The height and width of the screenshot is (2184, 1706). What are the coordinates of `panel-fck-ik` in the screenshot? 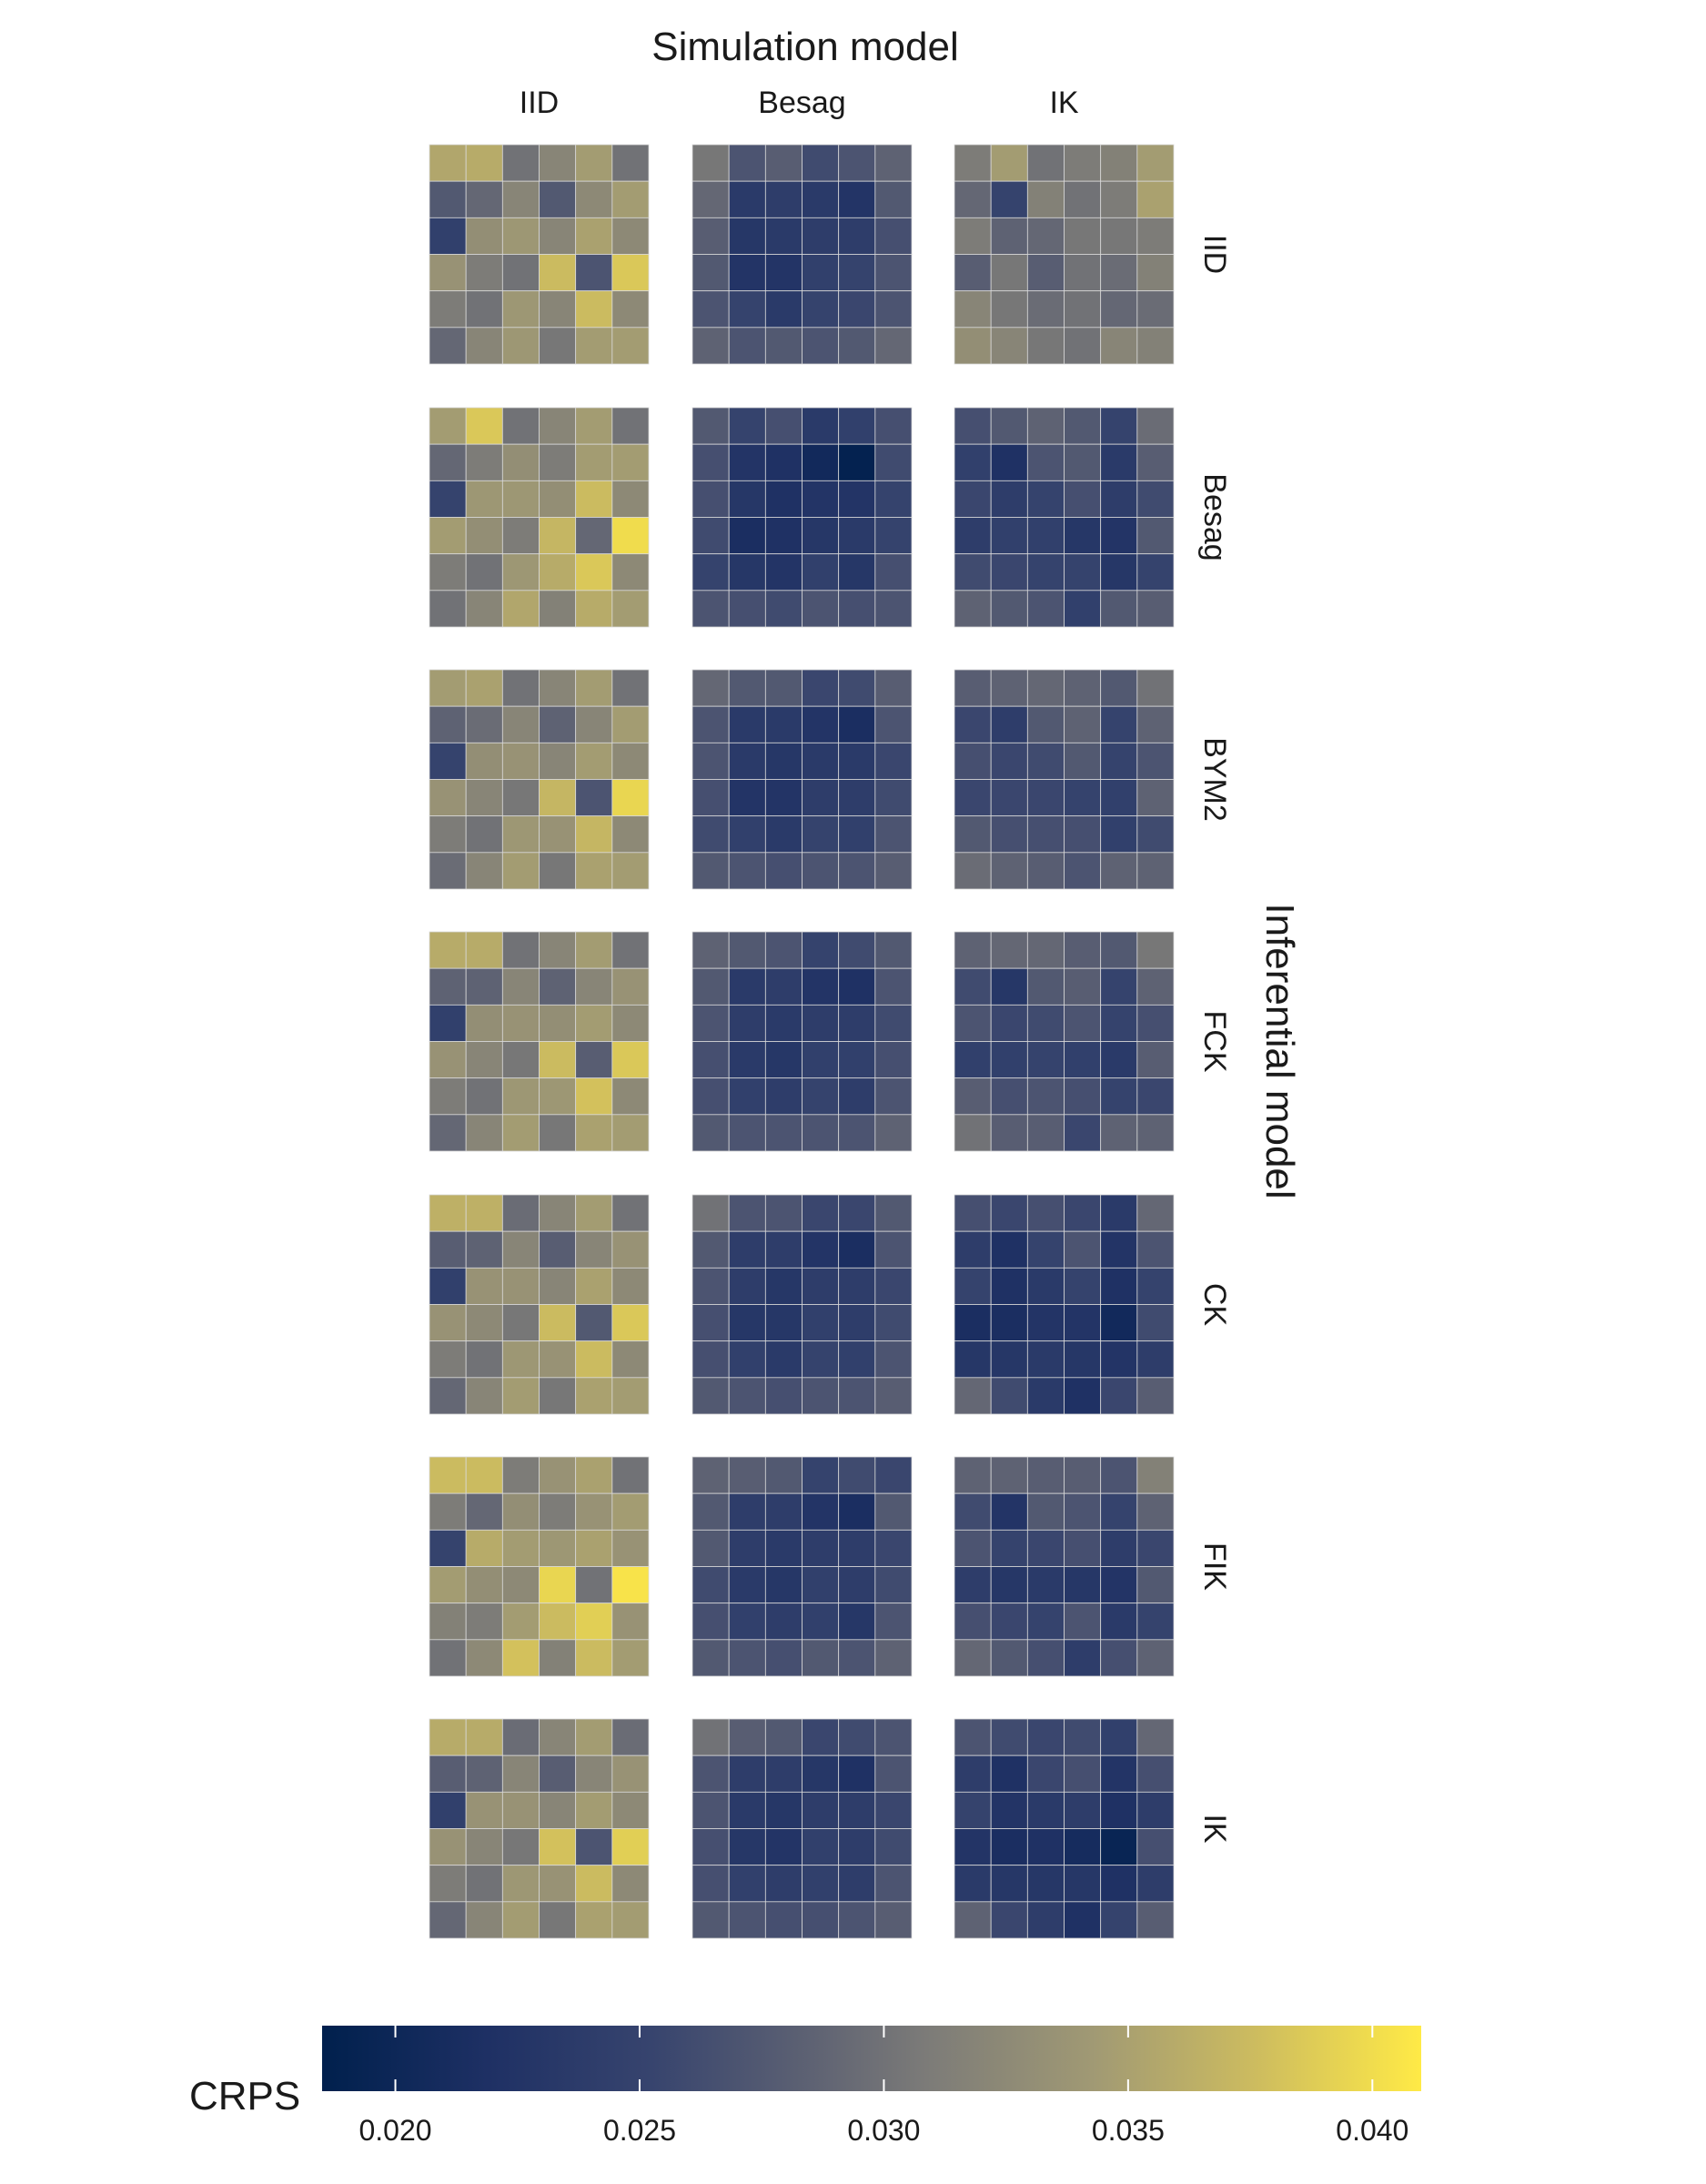 It's located at (1064, 1042).